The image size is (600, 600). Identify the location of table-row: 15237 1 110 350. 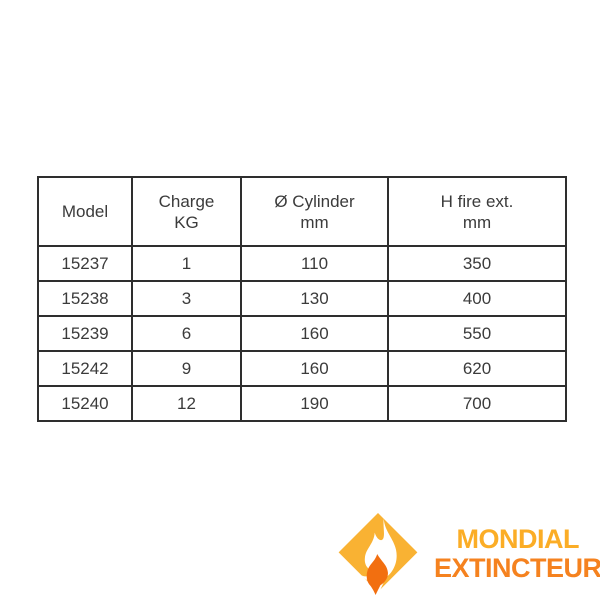
(302, 263).